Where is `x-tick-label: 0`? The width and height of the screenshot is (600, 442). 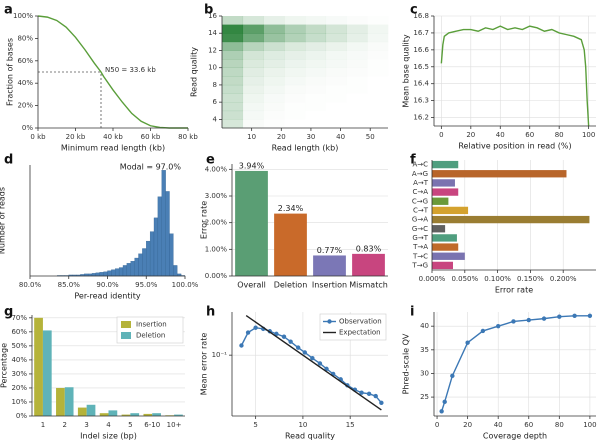
x-tick-label: 0 is located at coordinates (437, 425).